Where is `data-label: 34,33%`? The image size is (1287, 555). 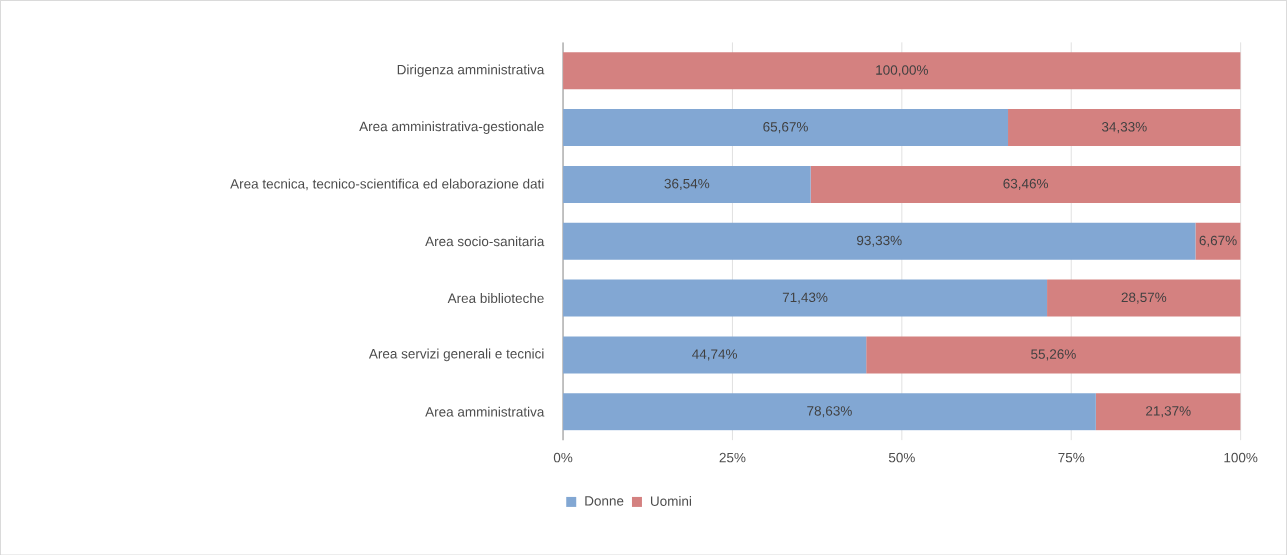
data-label: 34,33% is located at coordinates (1124, 127).